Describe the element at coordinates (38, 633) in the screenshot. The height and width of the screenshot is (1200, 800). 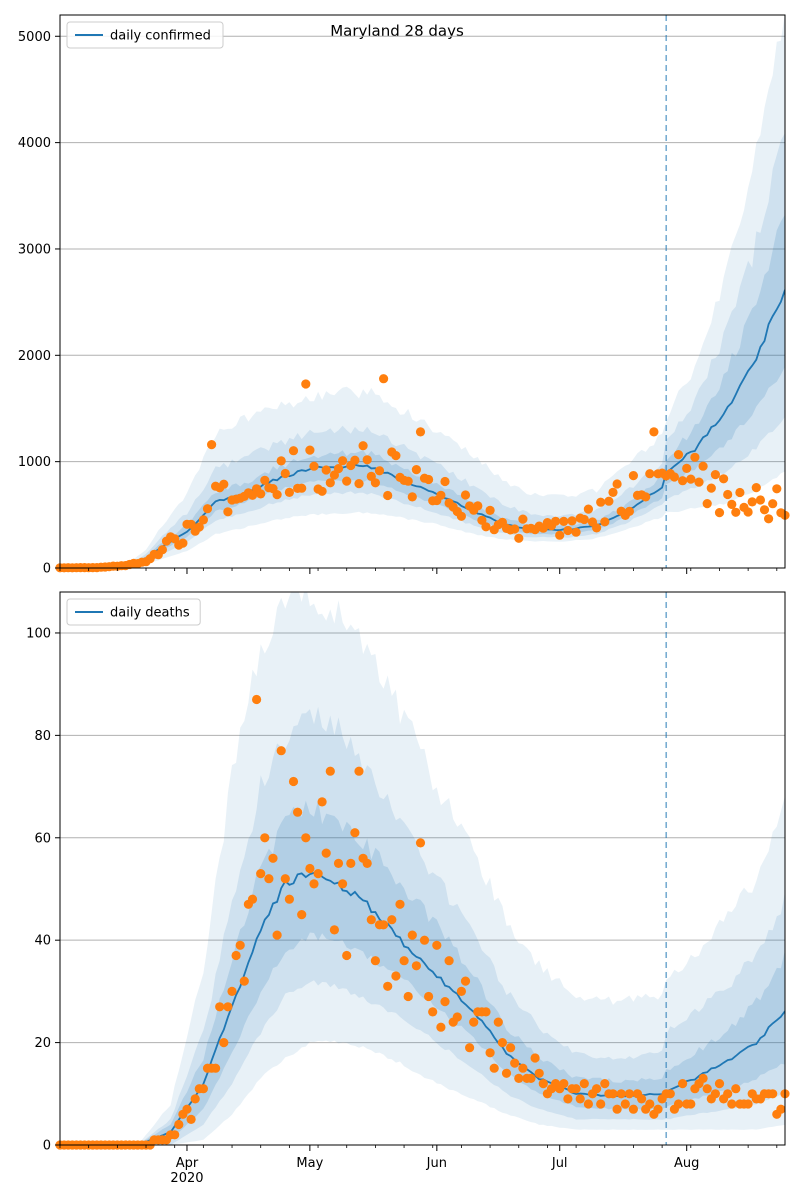
I see `y-tick-label: 100` at that location.